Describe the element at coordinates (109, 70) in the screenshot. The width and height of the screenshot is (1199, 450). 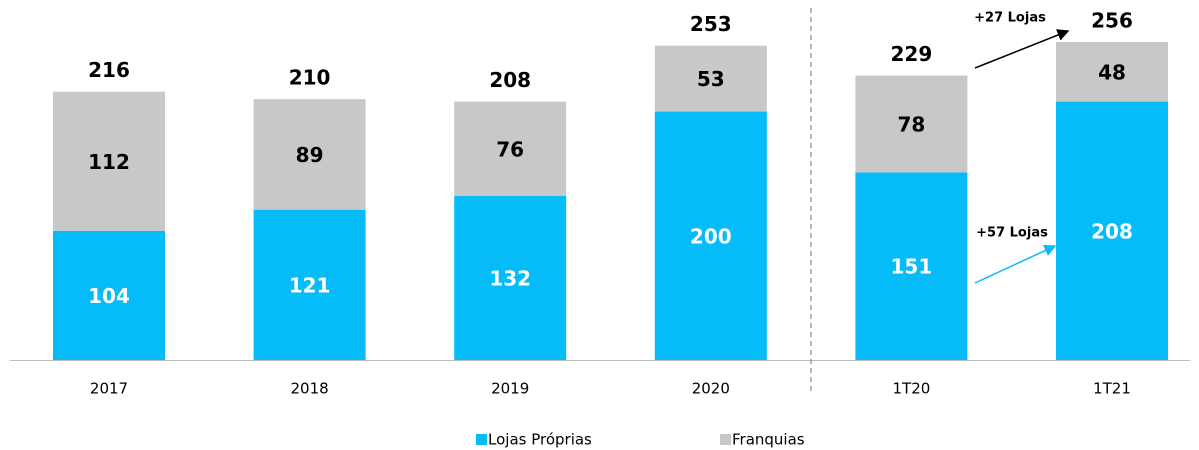
I see `total-label: 216` at that location.